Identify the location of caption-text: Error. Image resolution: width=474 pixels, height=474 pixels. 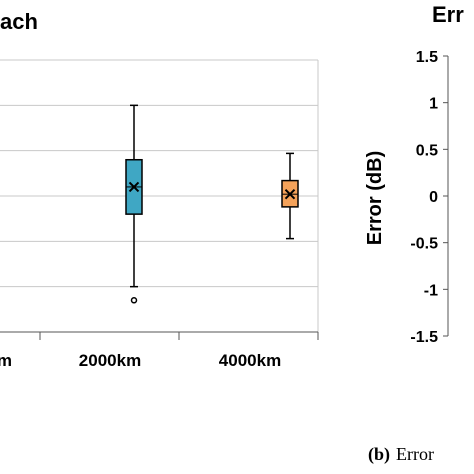
(415, 454).